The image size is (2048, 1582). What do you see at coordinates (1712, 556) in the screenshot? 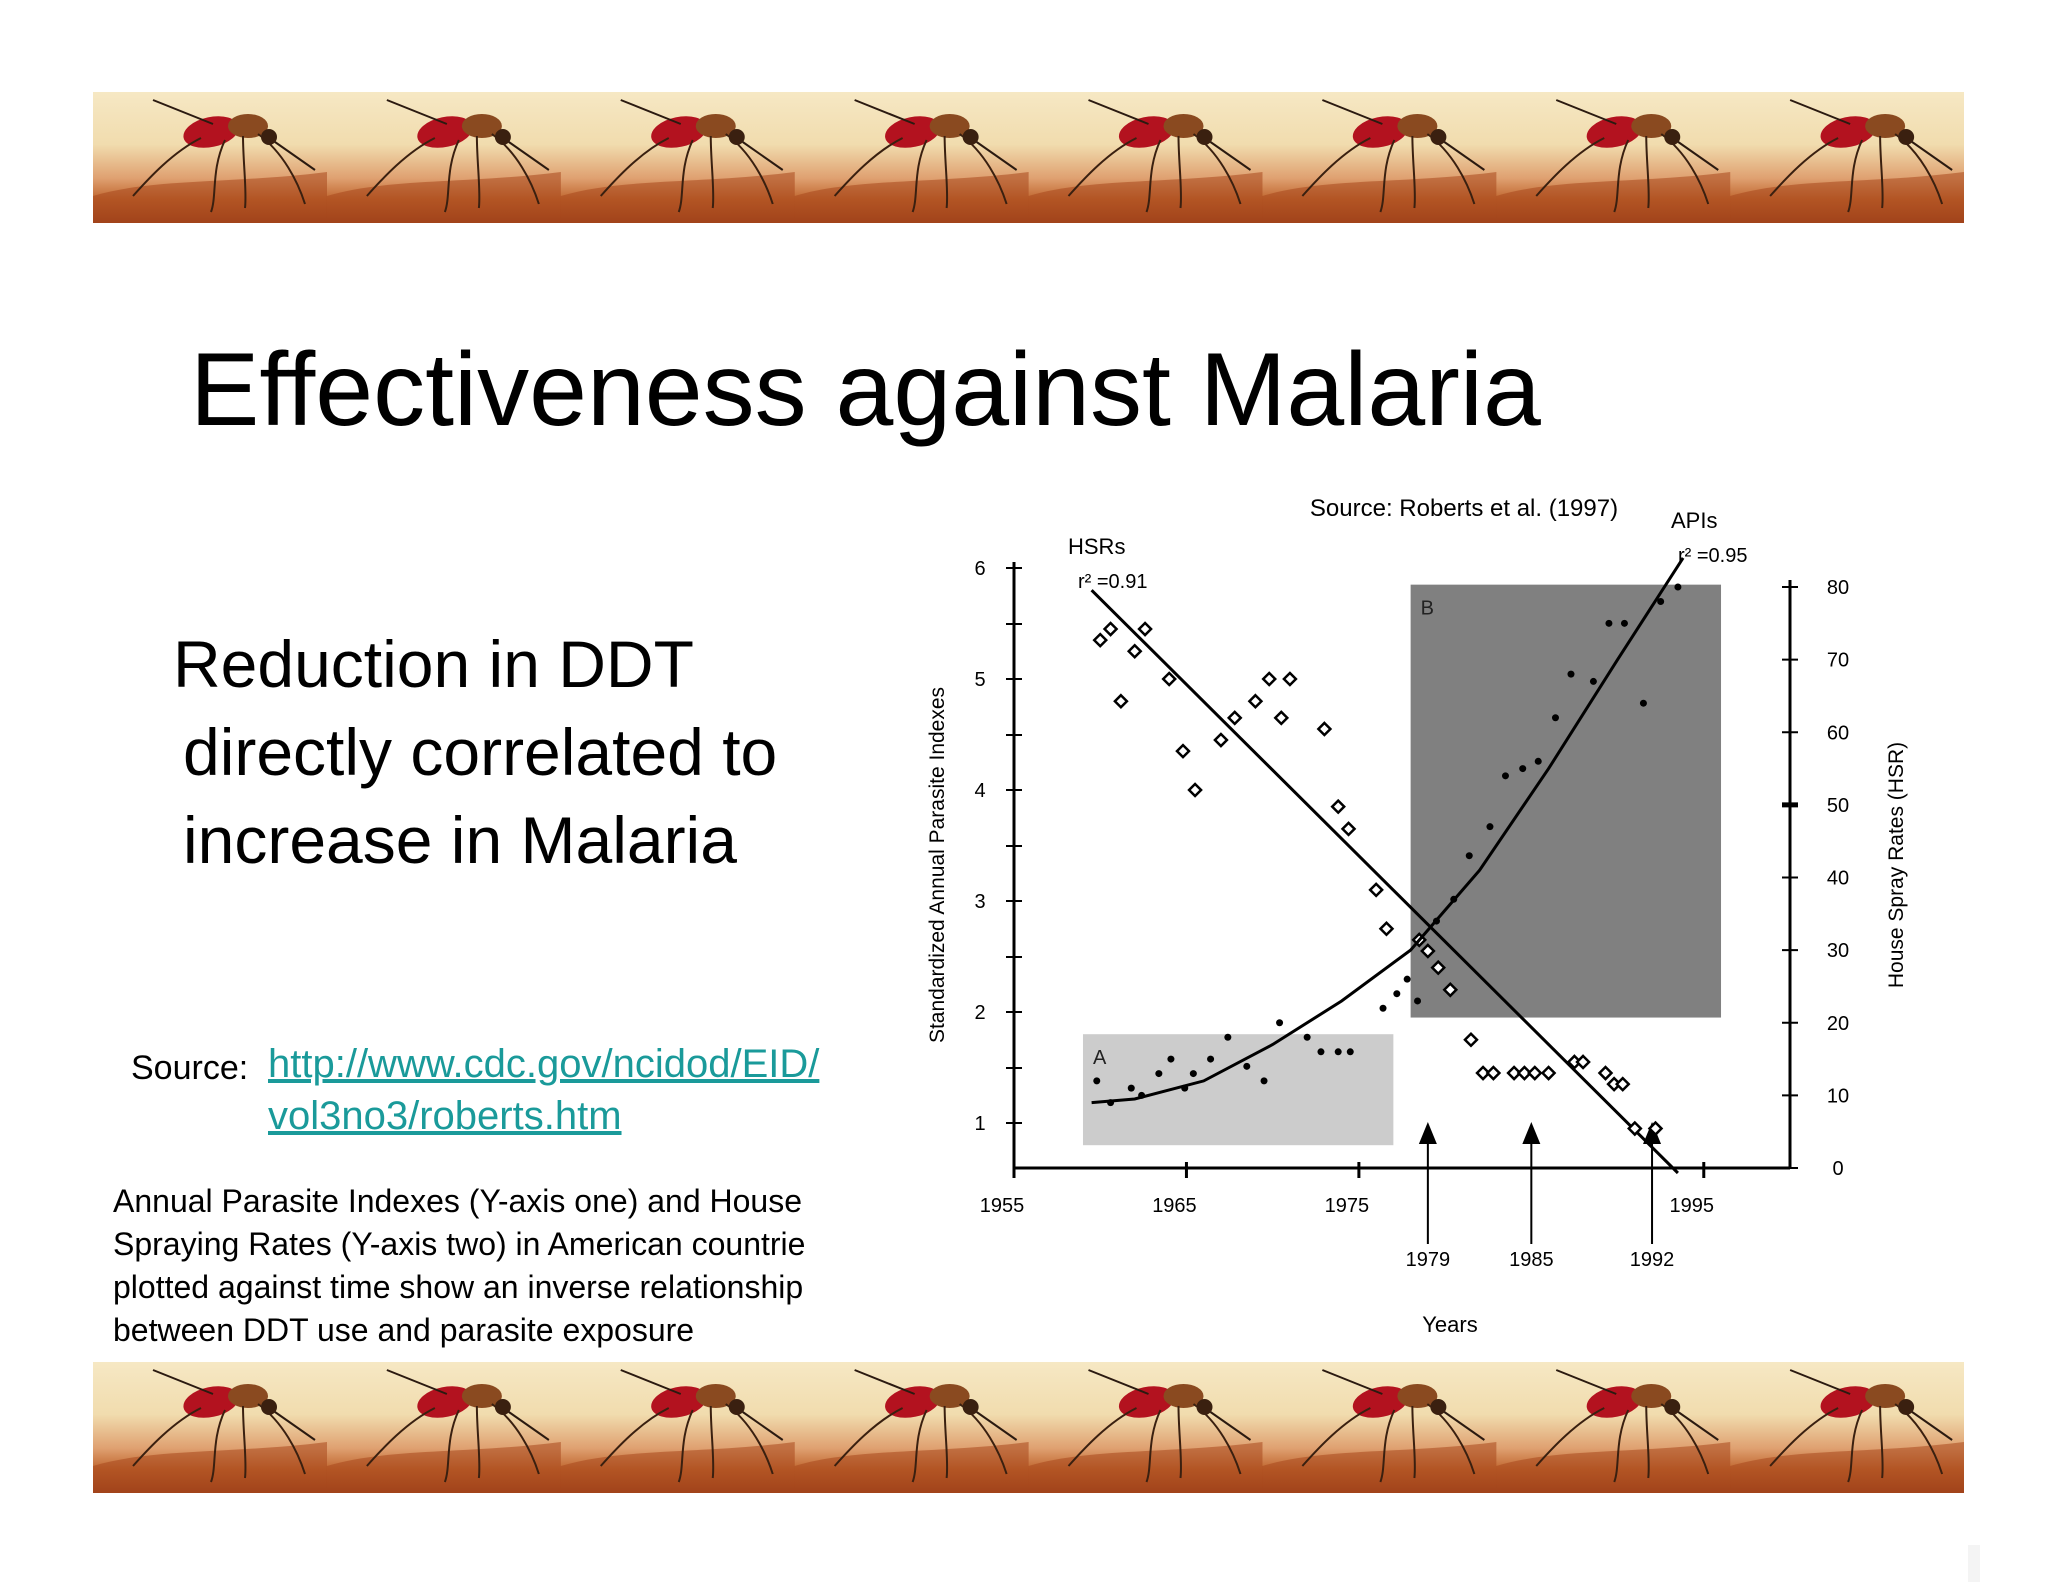
I see `r2-label-apis: r² =0.95` at bounding box center [1712, 556].